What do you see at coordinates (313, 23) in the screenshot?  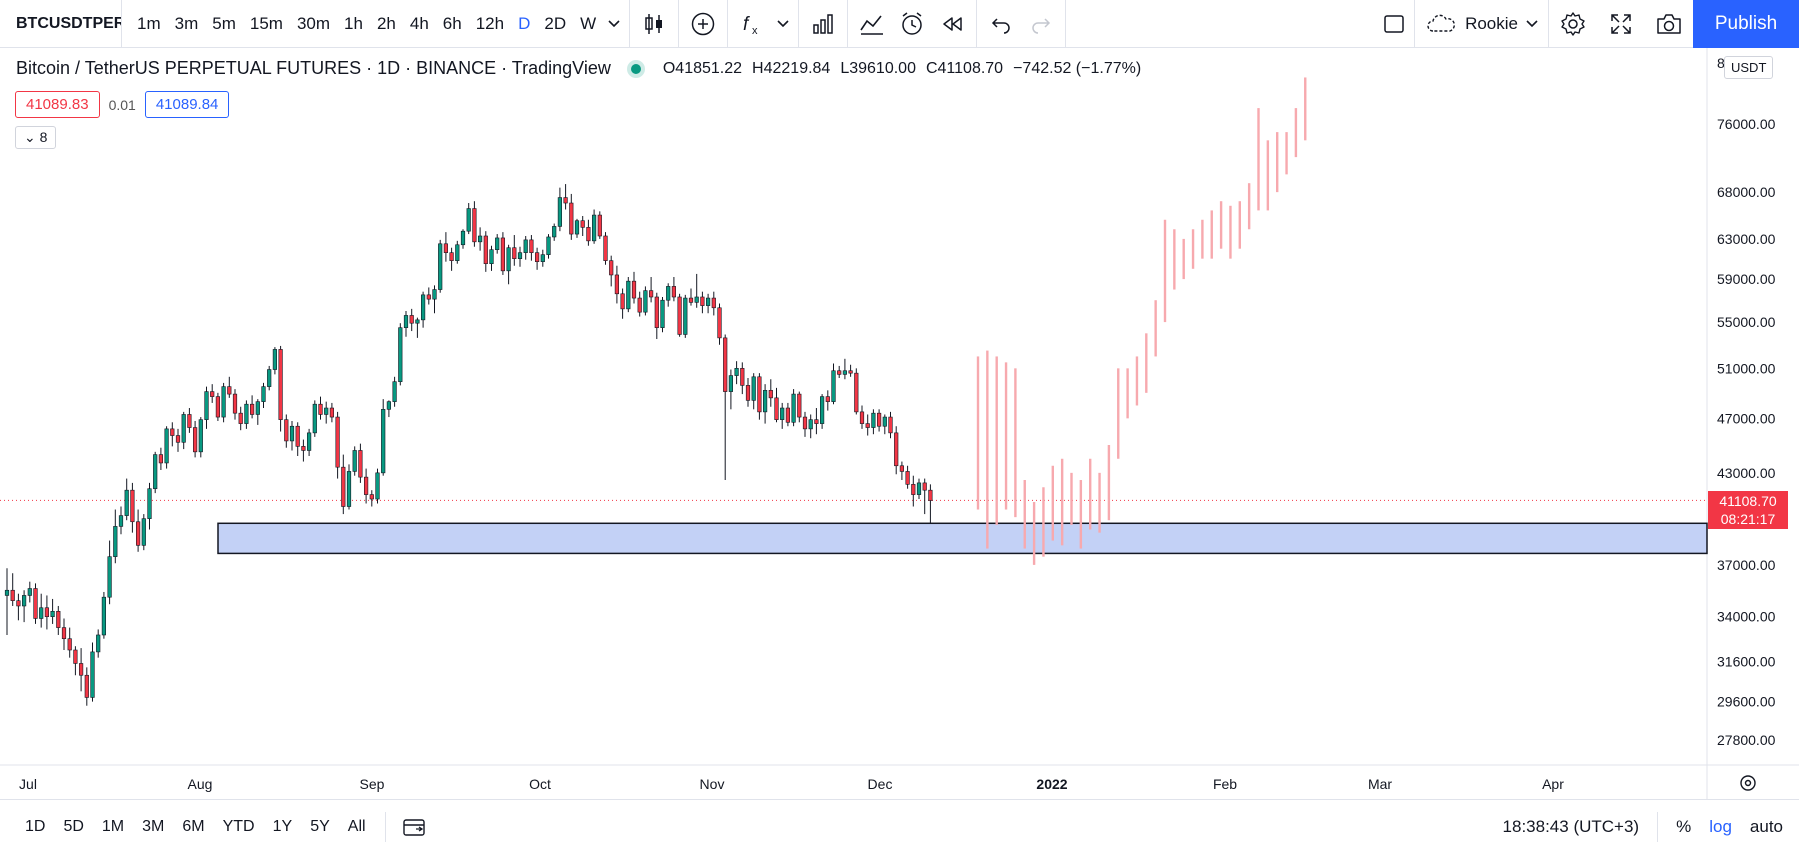 I see `interval-30m: 30m` at bounding box center [313, 23].